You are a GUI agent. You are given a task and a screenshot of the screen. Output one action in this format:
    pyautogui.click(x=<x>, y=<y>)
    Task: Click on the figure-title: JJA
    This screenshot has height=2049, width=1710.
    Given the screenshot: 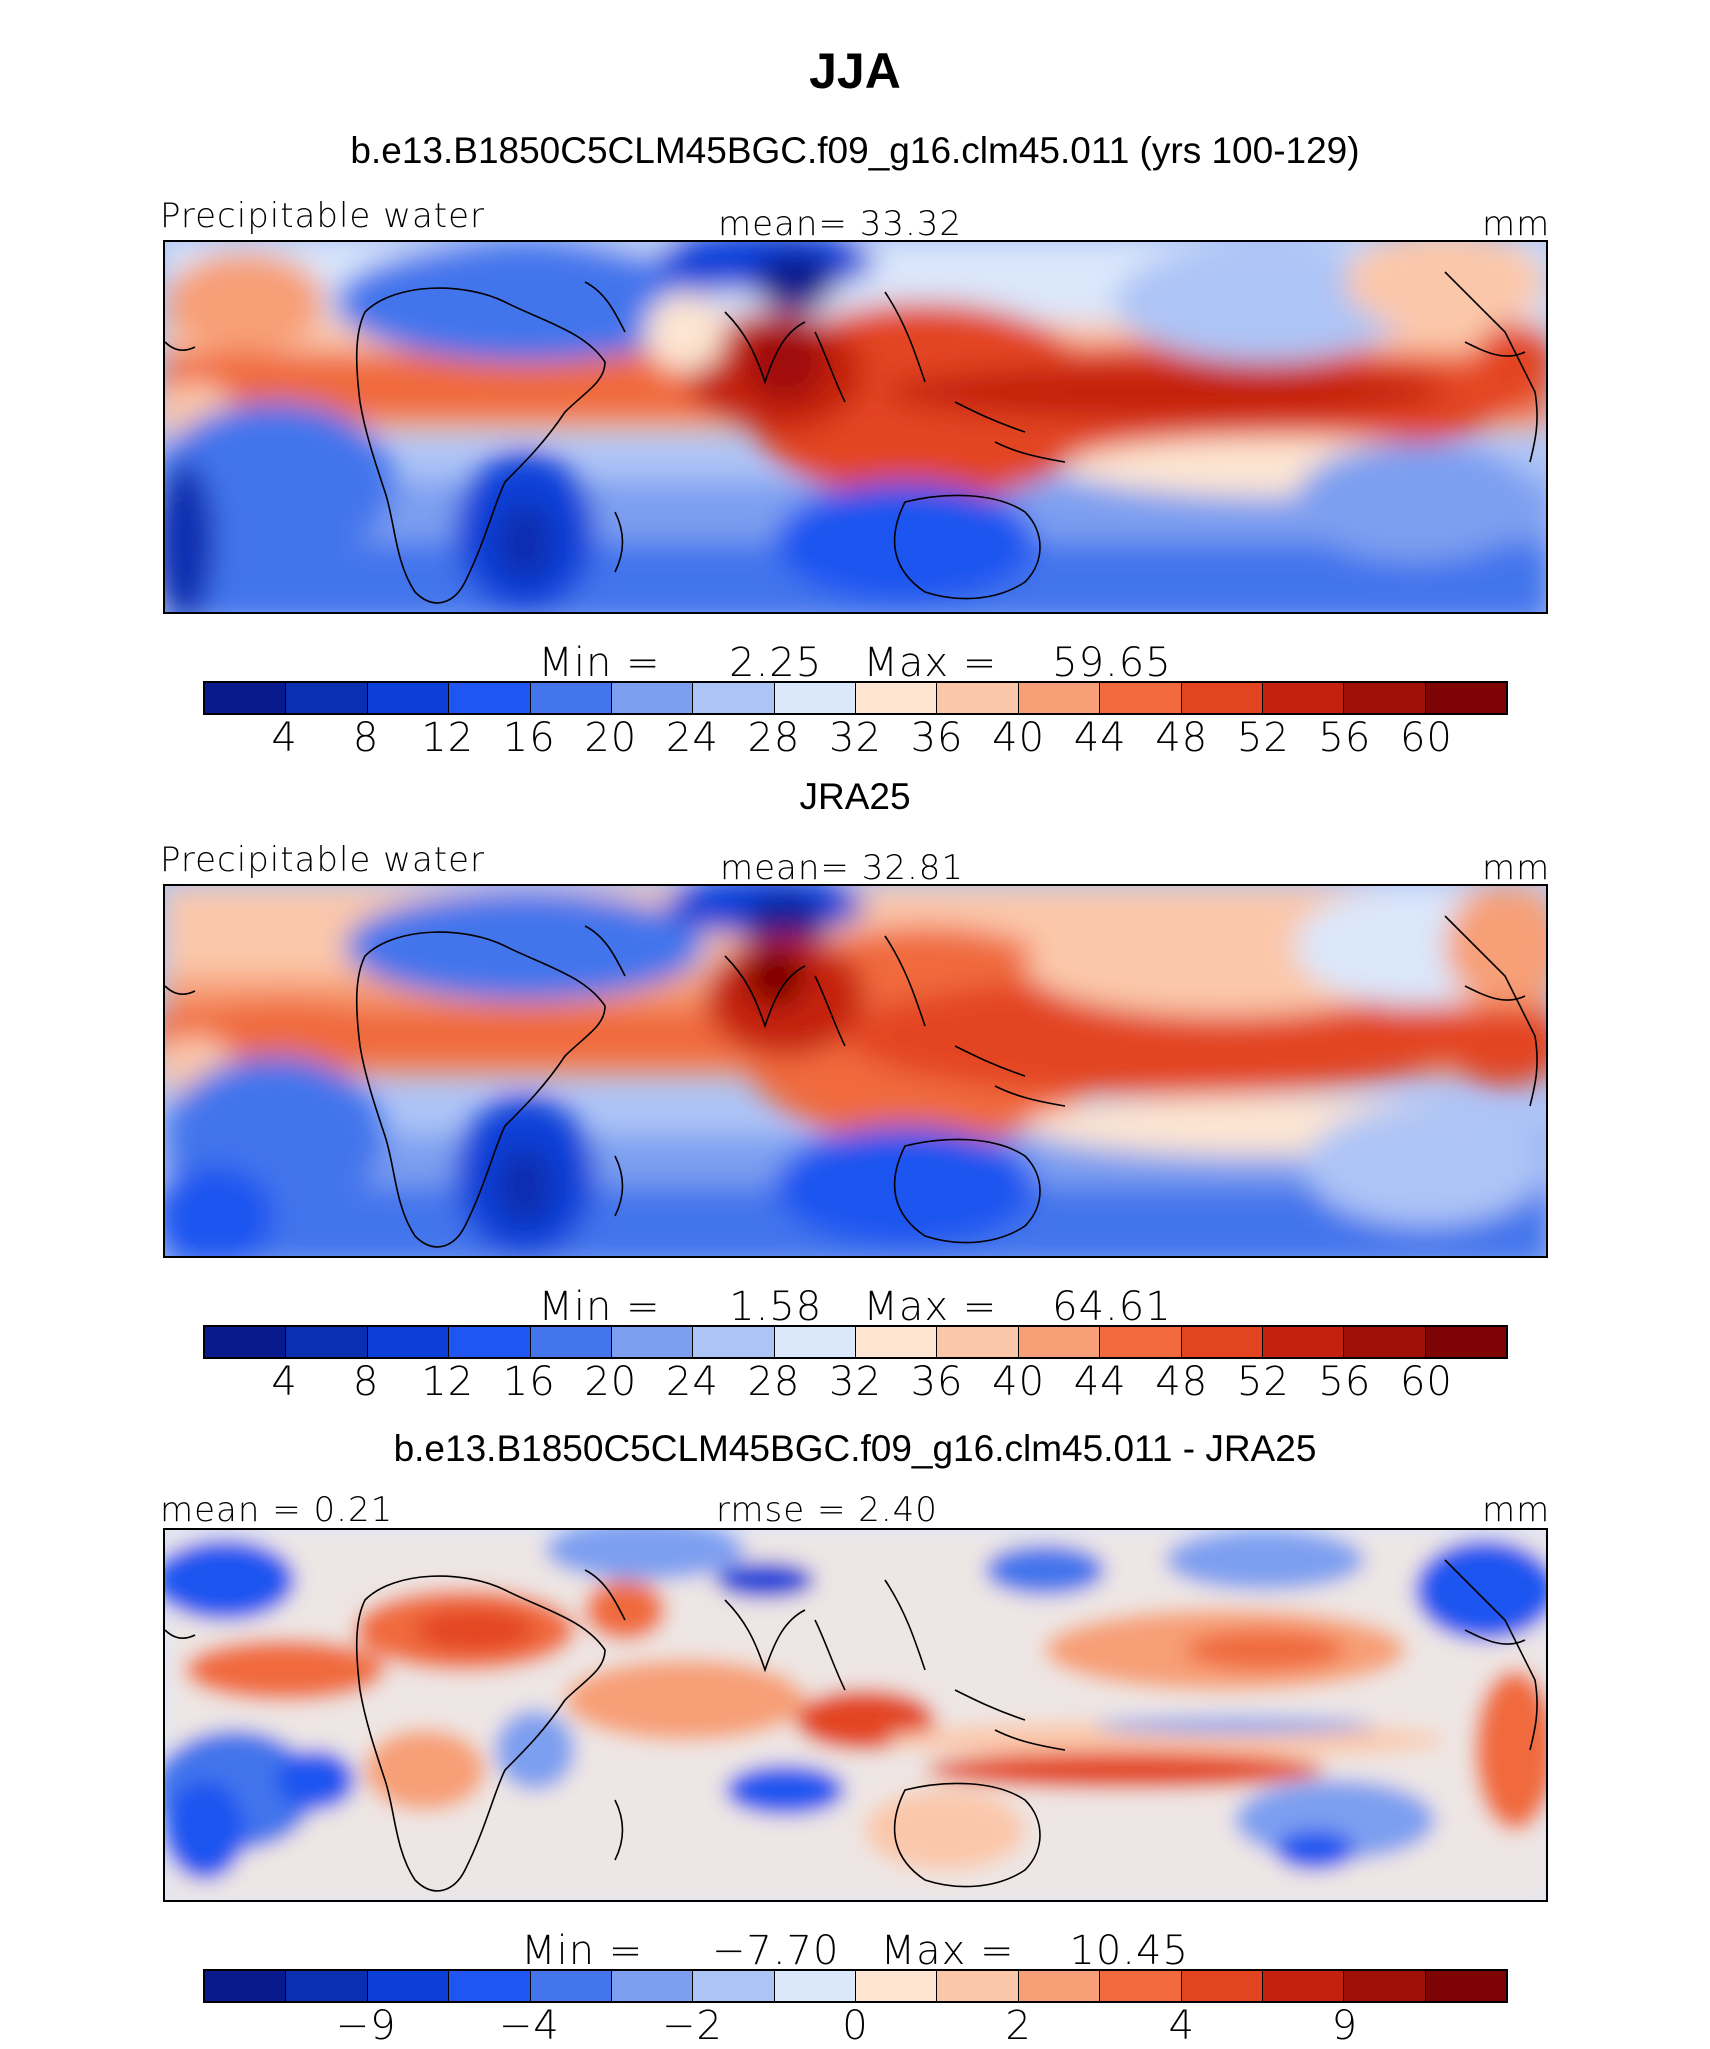 What is the action you would take?
    pyautogui.click(x=855, y=71)
    